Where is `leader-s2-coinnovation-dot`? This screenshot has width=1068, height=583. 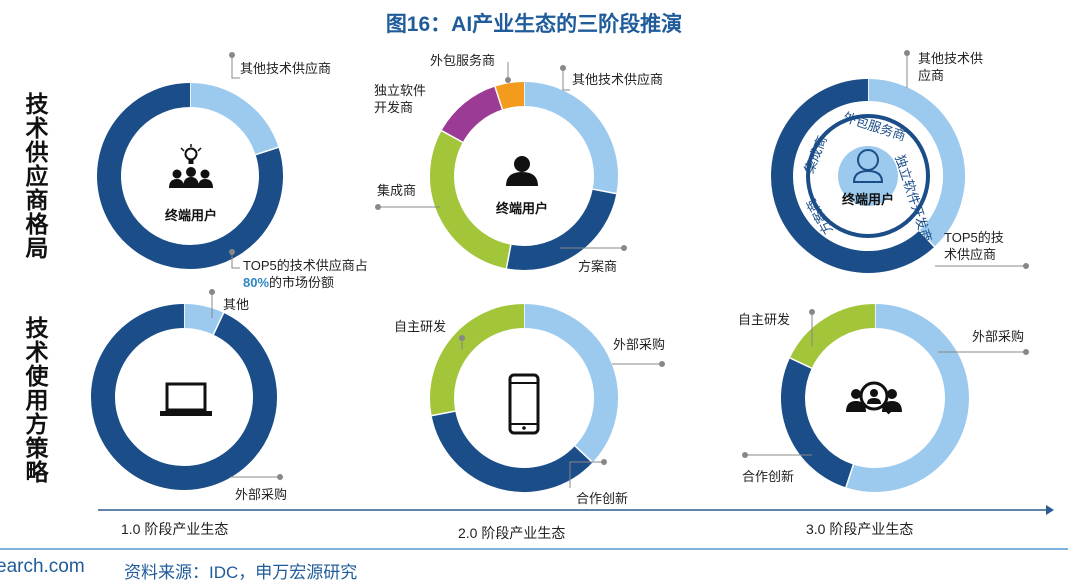
leader-s2-coinnovation-dot is located at coordinates (604, 462).